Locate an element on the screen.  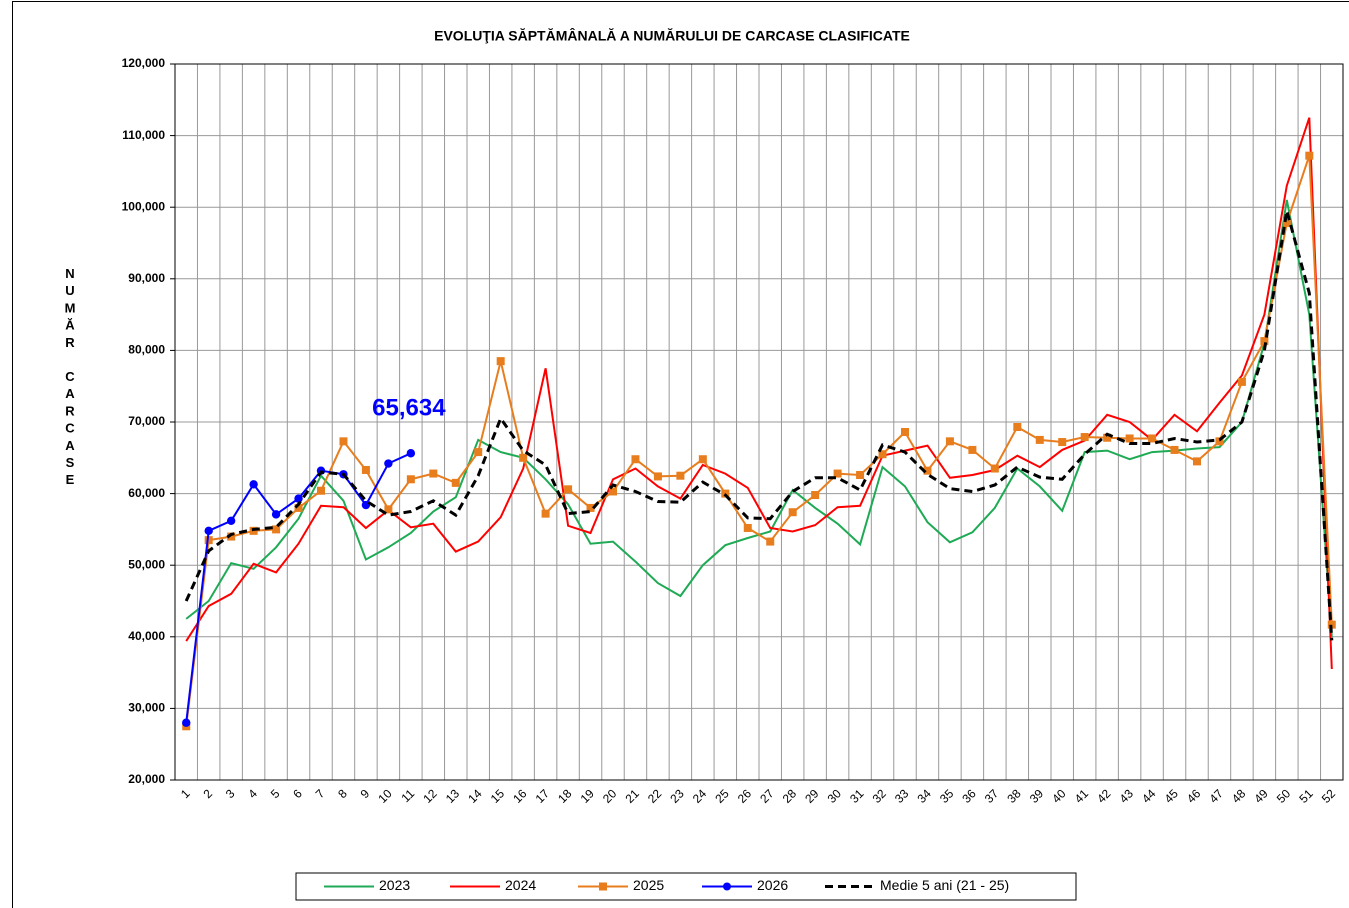
value-label: 65,634 is located at coordinates (409, 408).